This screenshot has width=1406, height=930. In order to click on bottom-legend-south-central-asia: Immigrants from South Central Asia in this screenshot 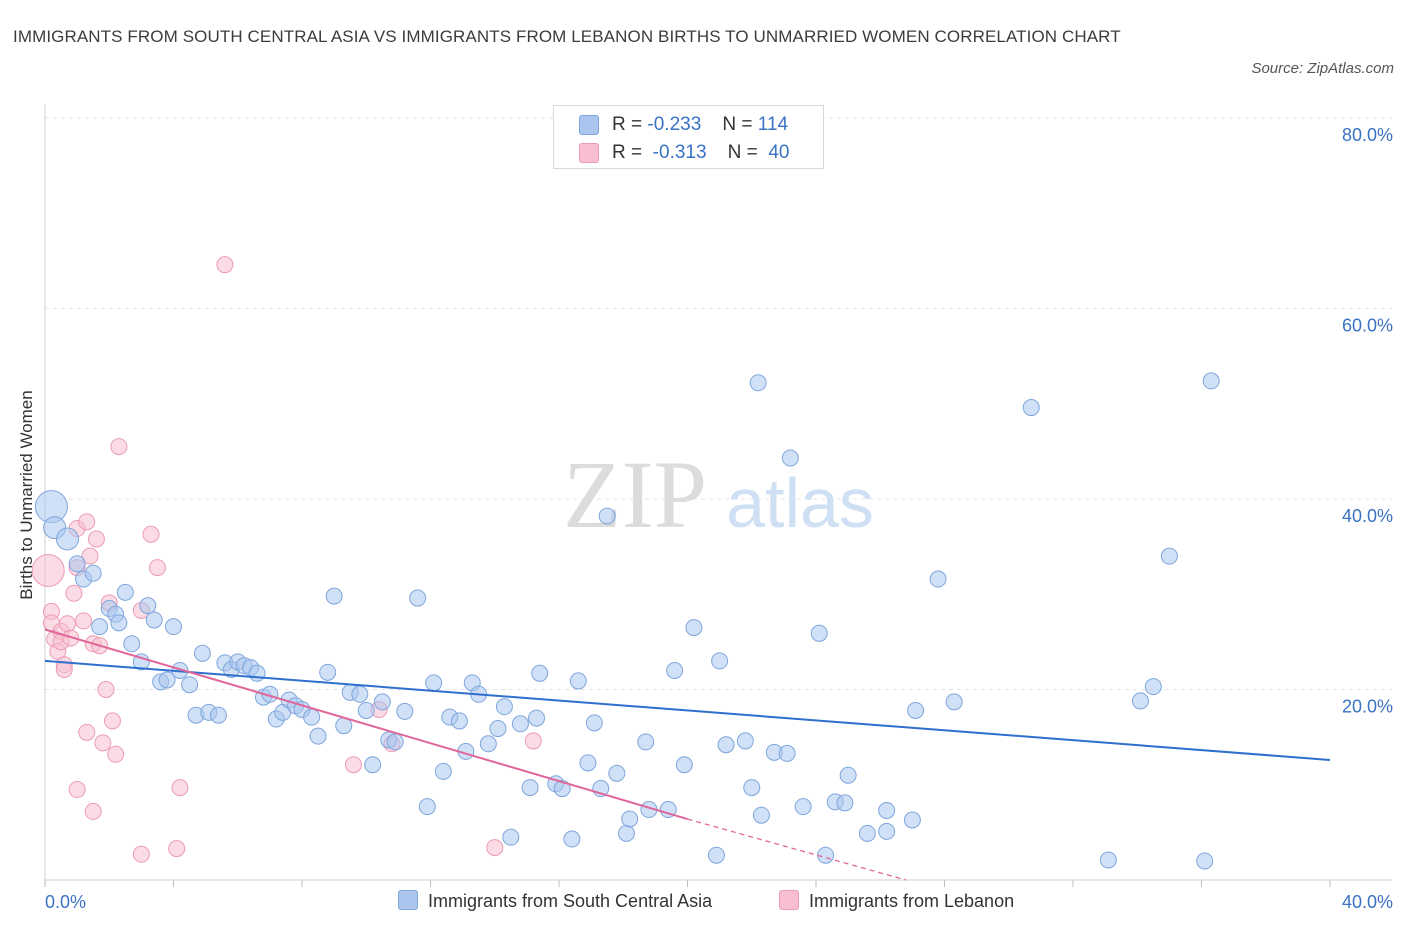, I will do `click(555, 901)`.